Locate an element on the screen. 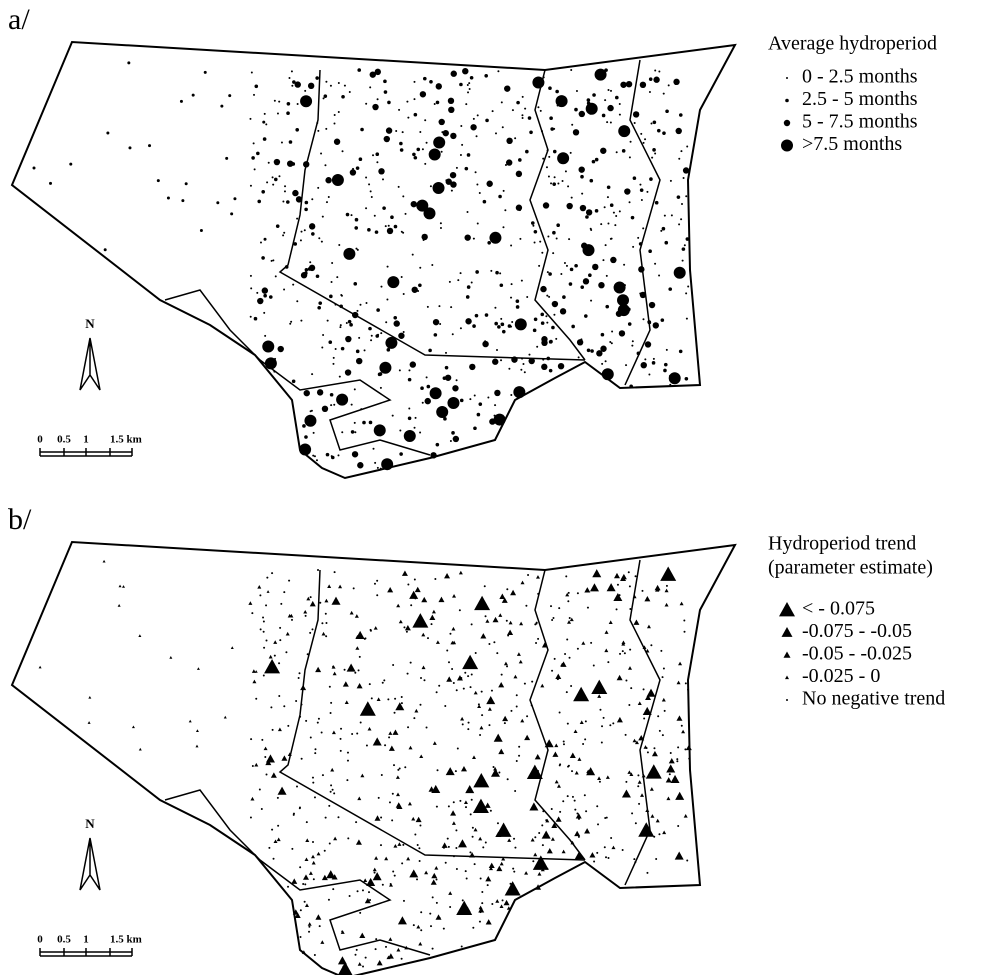  scale-label: 0.5 is located at coordinates (64, 940).